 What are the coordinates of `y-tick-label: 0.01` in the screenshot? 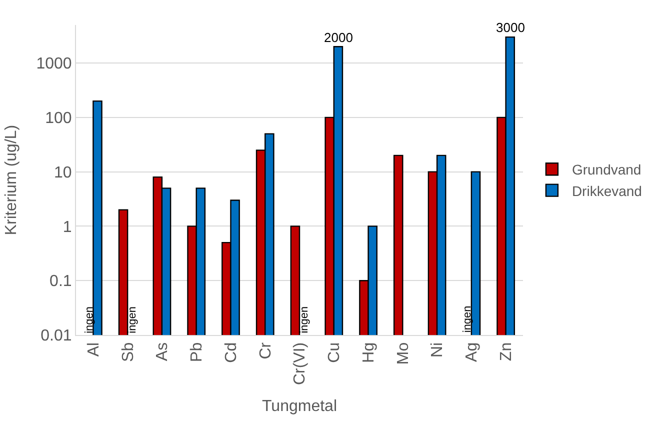 It's located at (56, 336).